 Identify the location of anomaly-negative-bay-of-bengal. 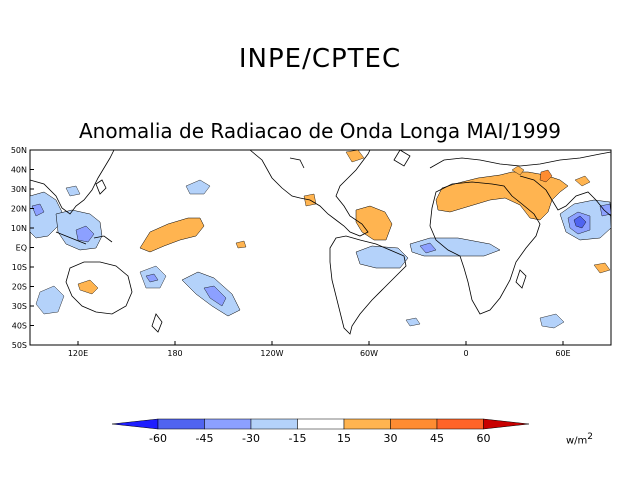
(605, 210).